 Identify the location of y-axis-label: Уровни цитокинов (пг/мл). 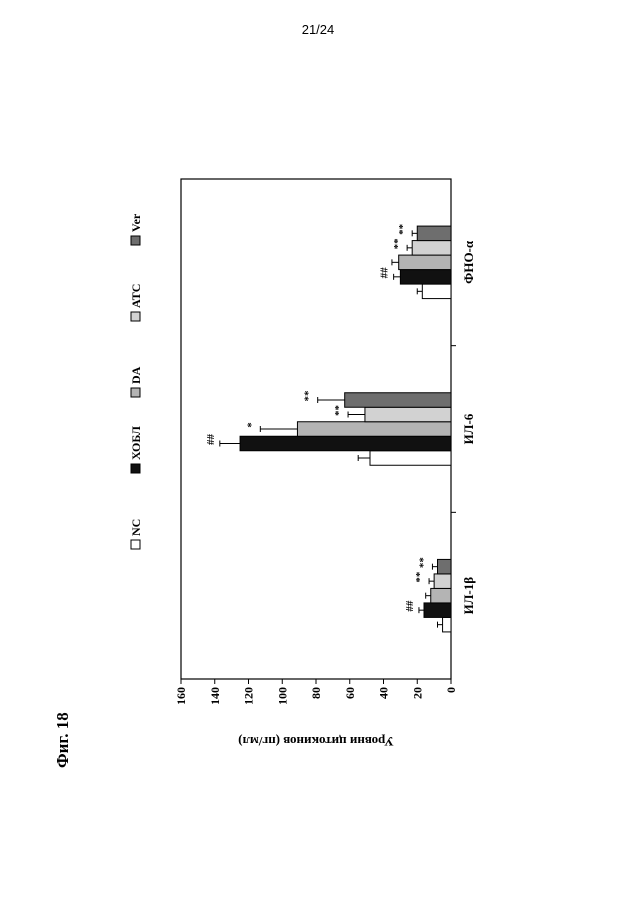
(316, 741).